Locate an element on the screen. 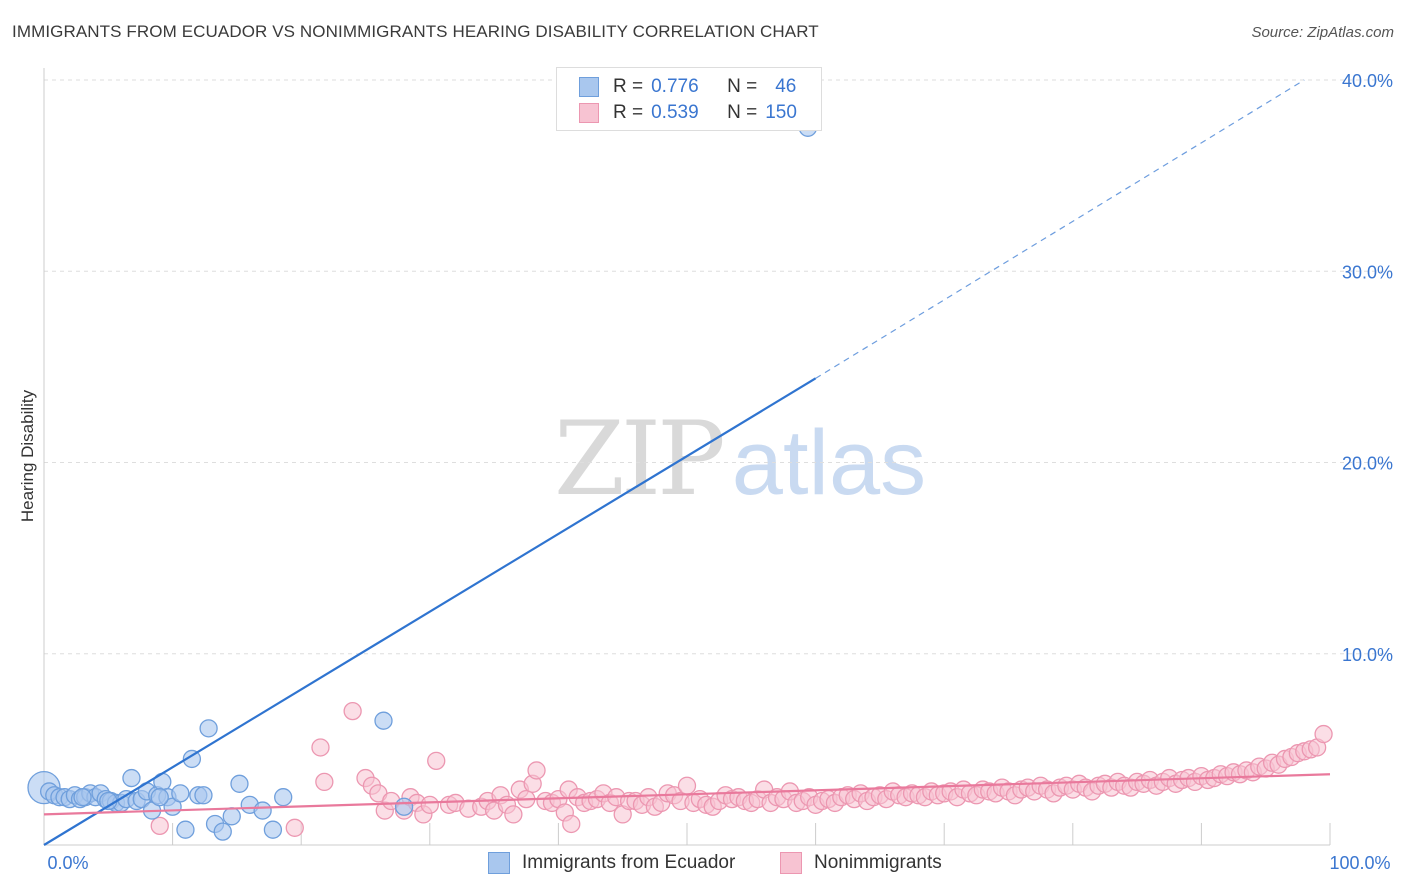 This screenshot has height=892, width=1406. trend-line-nonimmigrants is located at coordinates (687, 794).